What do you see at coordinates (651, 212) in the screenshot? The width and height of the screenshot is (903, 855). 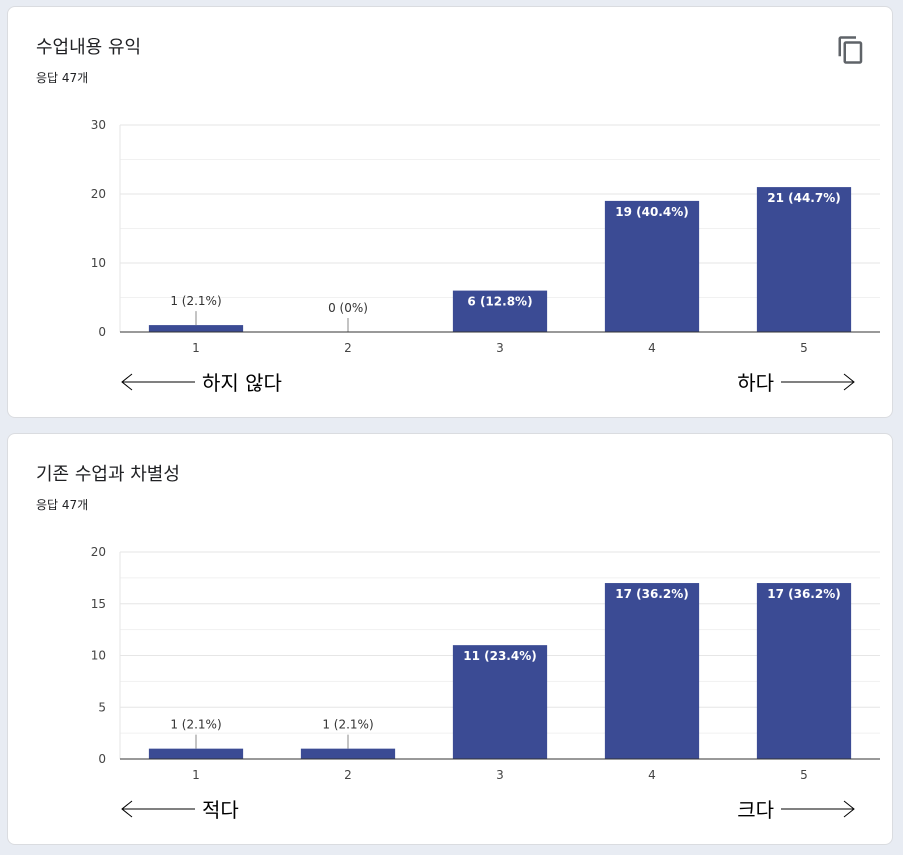 I see `data-label: 19 (40.4%)` at bounding box center [651, 212].